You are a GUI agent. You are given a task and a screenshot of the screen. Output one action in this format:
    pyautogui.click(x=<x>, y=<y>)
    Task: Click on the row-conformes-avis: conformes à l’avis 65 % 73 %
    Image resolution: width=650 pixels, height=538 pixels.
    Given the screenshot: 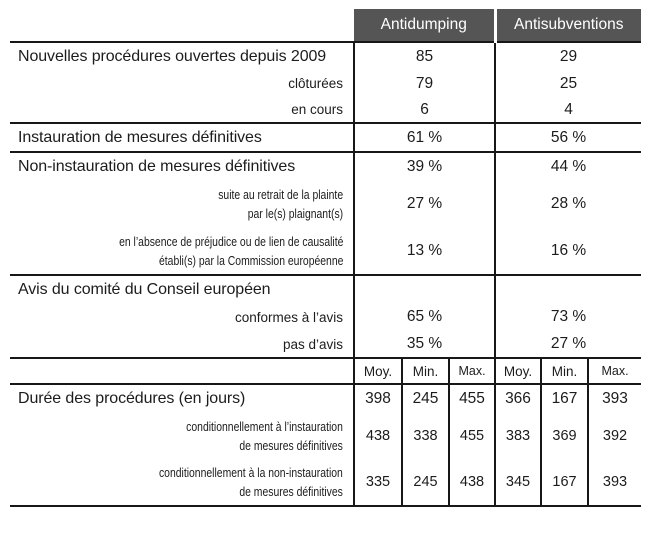 What is the action you would take?
    pyautogui.click(x=325, y=317)
    